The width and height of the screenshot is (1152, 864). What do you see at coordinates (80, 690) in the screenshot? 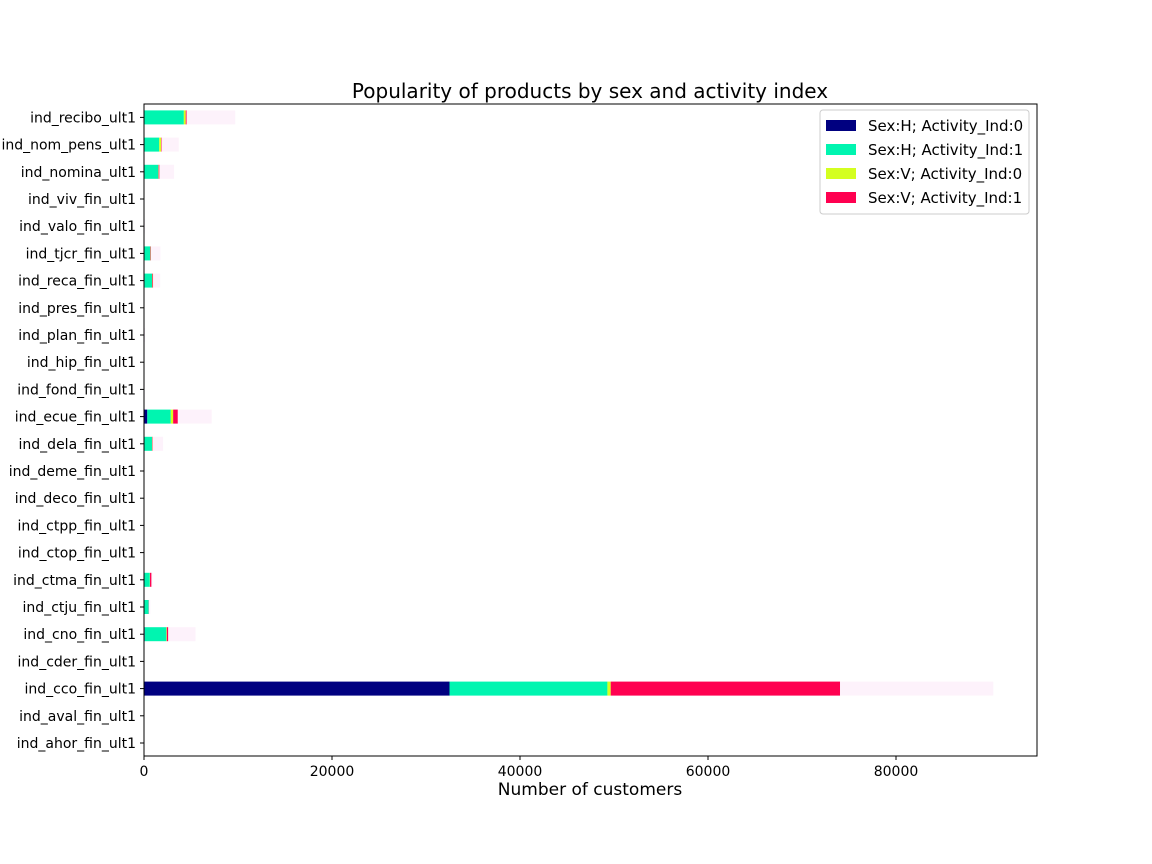
I see `y-tick-label: ind_cco_fin_ult1` at bounding box center [80, 690].